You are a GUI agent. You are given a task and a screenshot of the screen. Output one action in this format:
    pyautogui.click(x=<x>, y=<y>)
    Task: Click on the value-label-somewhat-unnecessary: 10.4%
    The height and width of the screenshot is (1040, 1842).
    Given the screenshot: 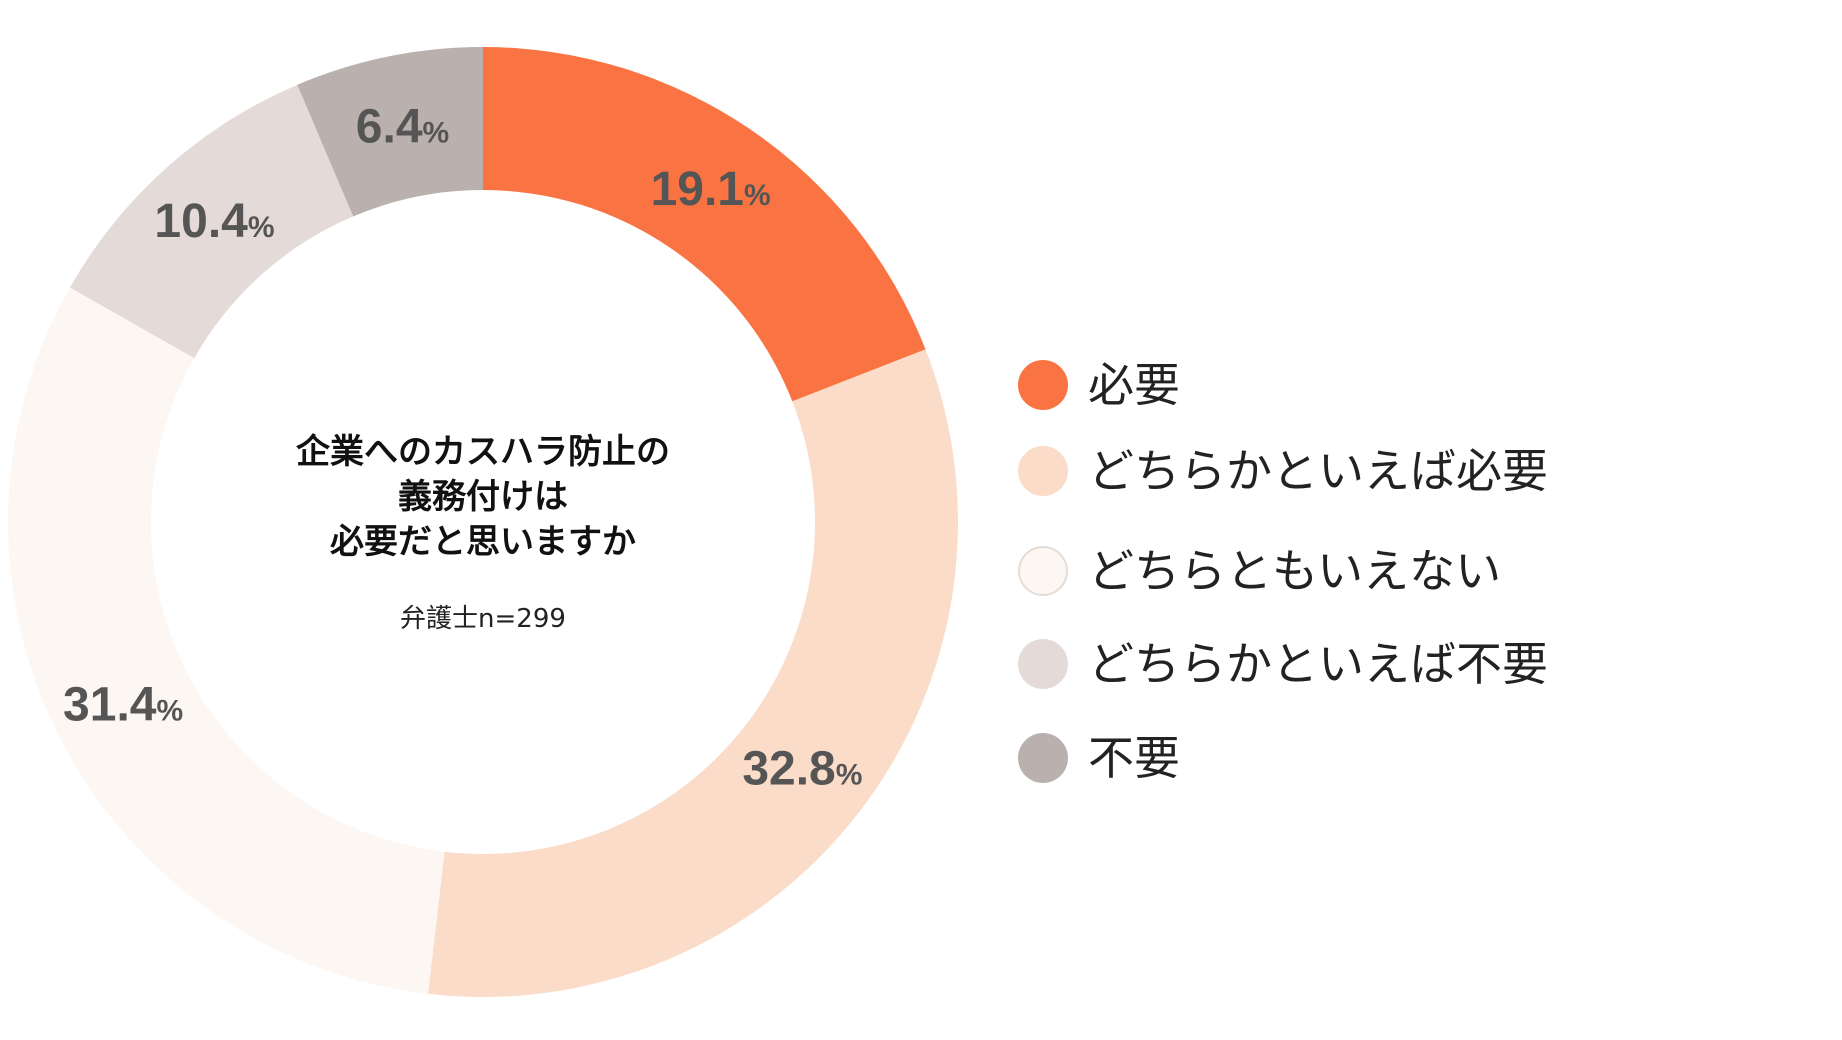 What is the action you would take?
    pyautogui.click(x=214, y=221)
    